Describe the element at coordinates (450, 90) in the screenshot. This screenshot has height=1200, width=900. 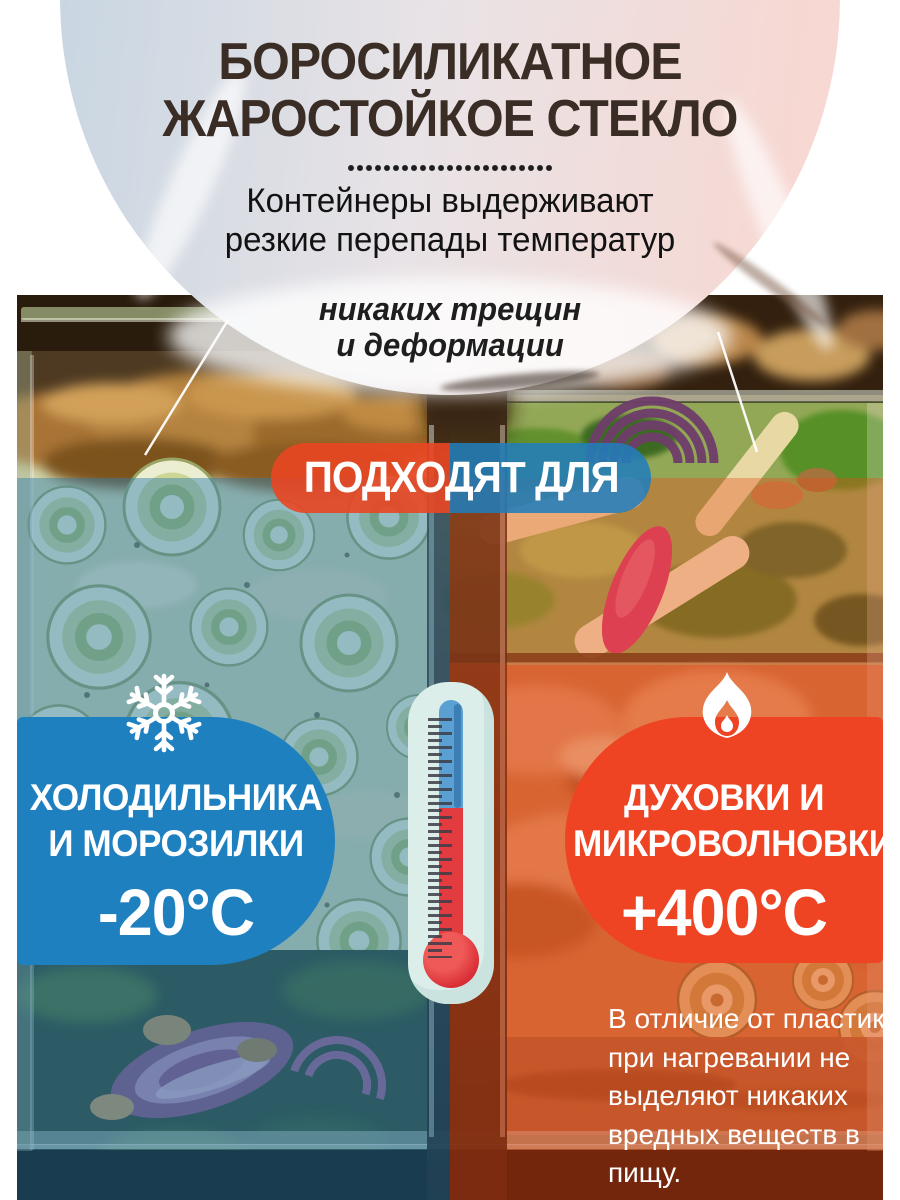
I see `page-title: БОРОСИЛИКАТНОЕ ЖАРОСТОЙКОЕ СТЕКЛО` at that location.